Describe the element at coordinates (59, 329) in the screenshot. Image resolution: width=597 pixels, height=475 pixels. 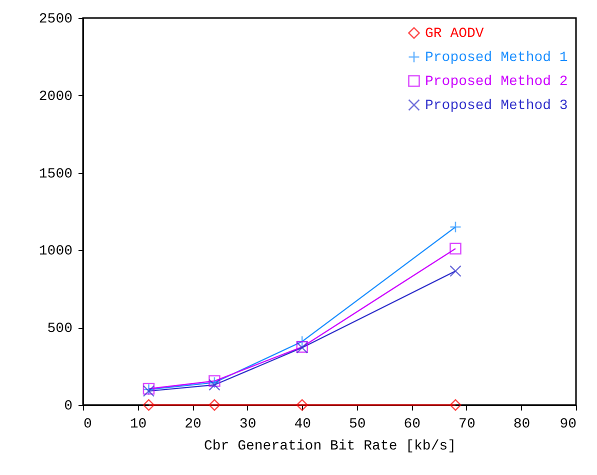
I see `y-tick-label: 500` at that location.